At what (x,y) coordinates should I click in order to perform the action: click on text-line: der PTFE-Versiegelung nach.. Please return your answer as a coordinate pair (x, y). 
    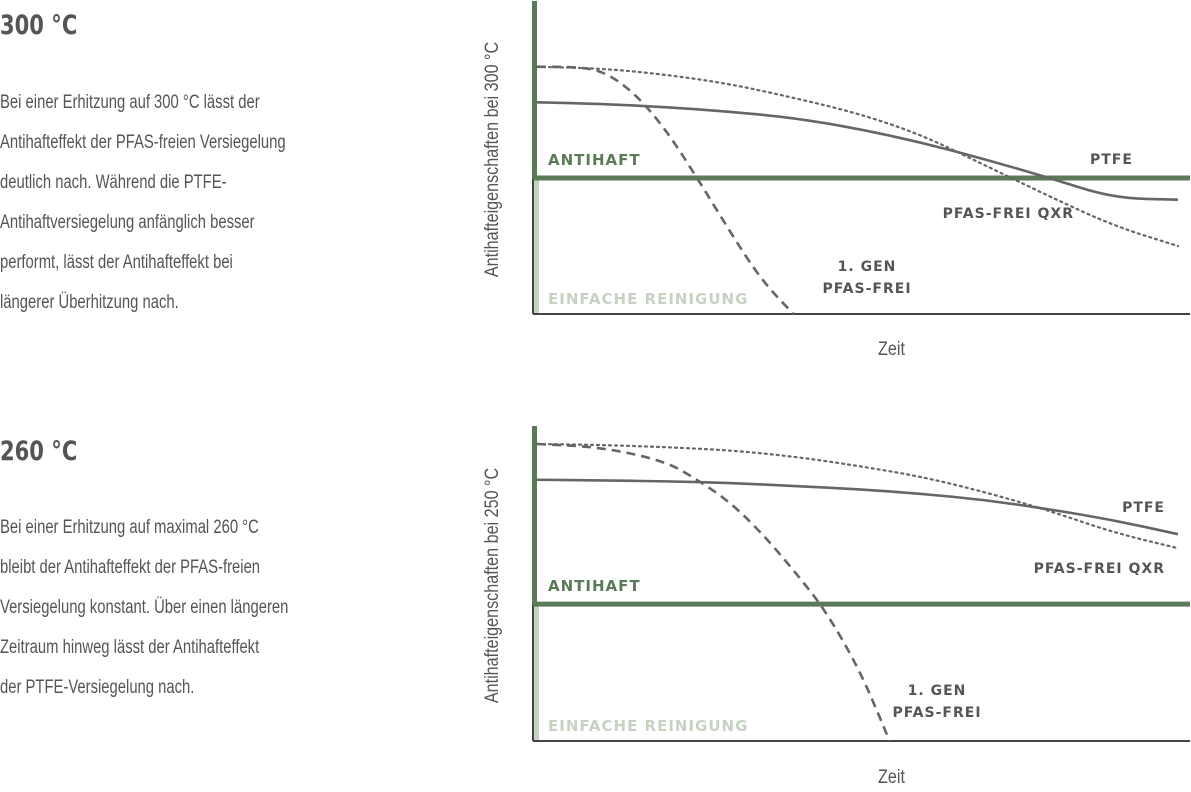
    Looking at the image, I should click on (97, 687).